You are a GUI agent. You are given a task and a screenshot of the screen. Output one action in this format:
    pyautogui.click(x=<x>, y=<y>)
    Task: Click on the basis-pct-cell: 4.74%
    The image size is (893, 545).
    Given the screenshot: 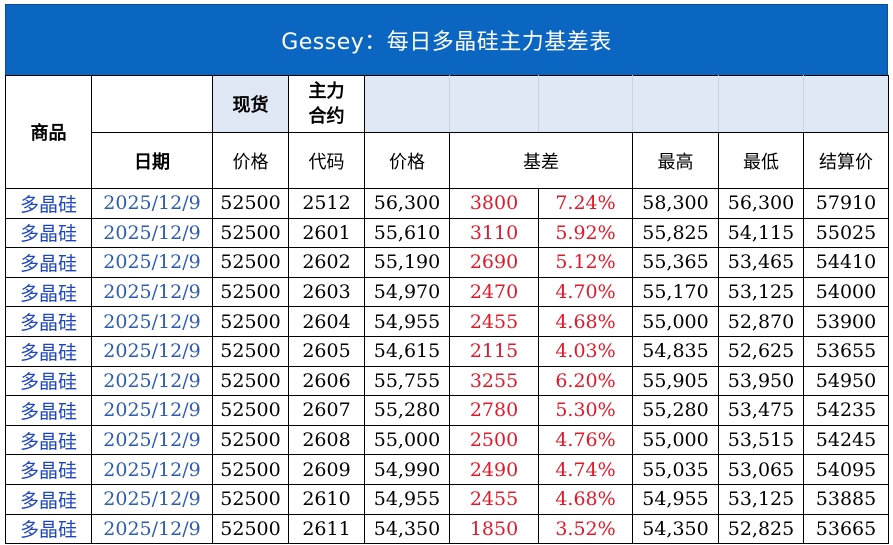 What is the action you would take?
    pyautogui.click(x=585, y=469)
    